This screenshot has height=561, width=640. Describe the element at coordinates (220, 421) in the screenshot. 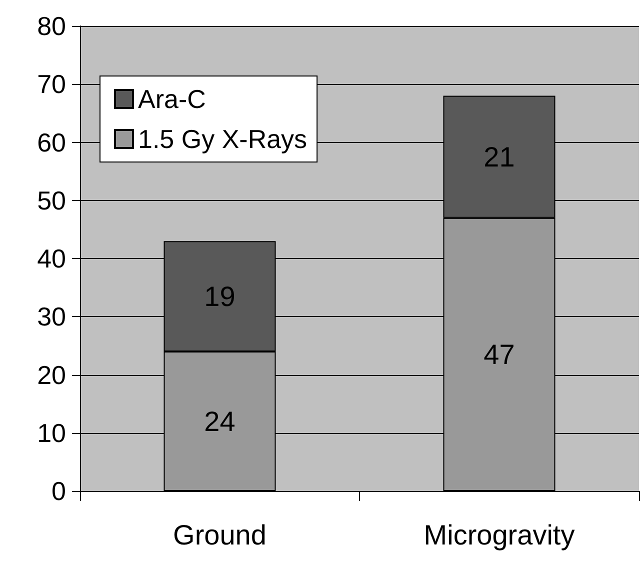

I see `data-label: 24` at that location.